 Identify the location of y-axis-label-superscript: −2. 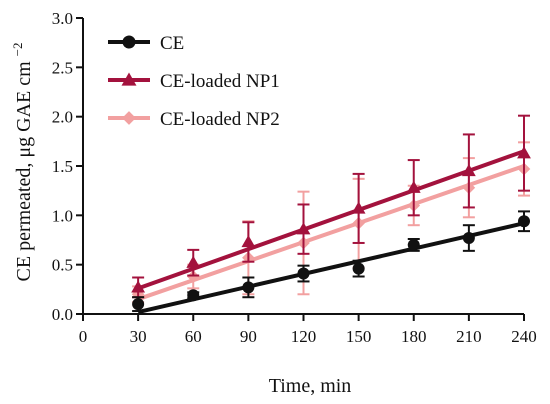
(17, 50).